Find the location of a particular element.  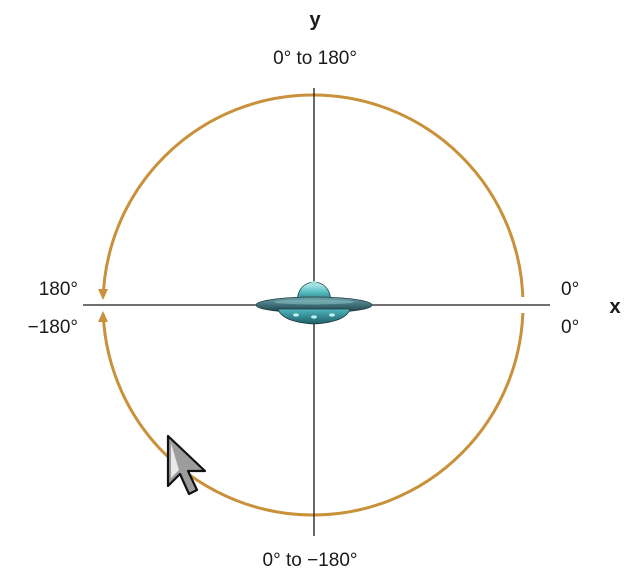

angle-label-bottom: 0° to −180° is located at coordinates (310, 560).